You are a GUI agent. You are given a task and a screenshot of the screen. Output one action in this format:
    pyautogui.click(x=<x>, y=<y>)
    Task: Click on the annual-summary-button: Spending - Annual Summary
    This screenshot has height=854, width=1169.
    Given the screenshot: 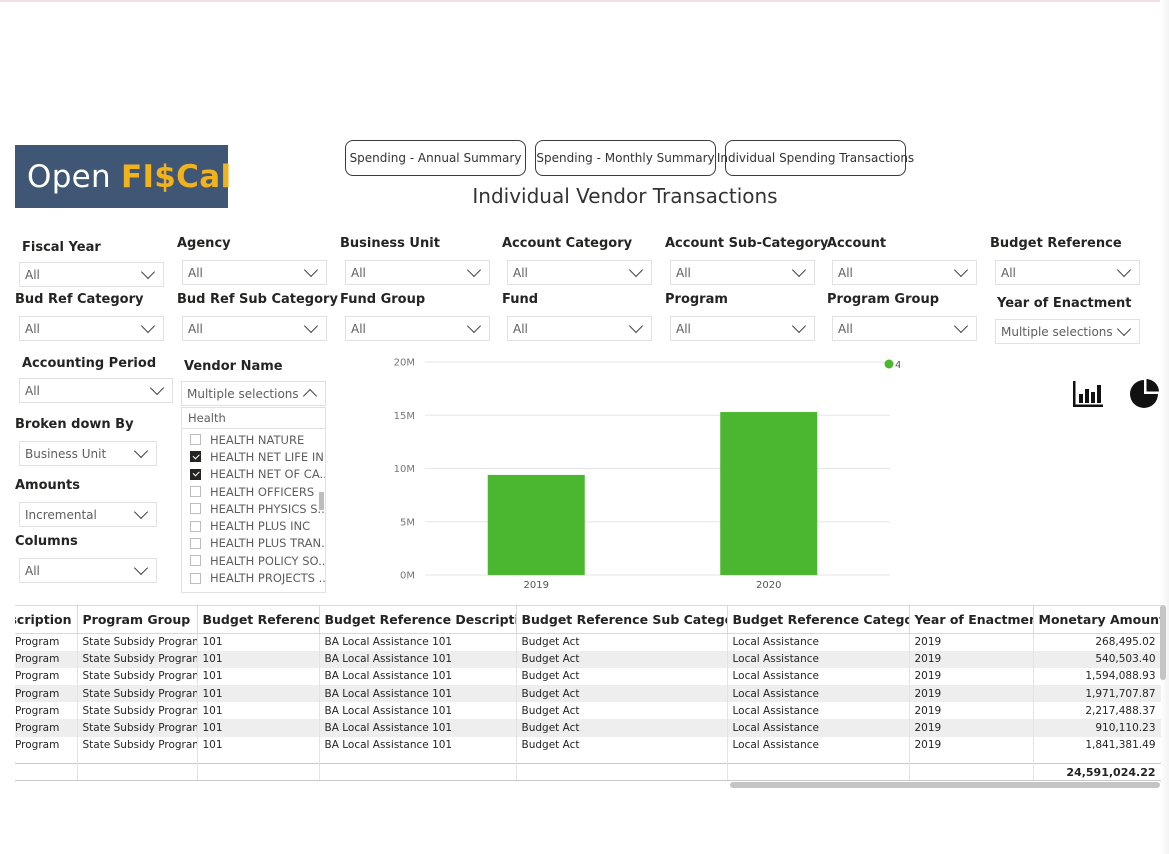 What is the action you would take?
    pyautogui.click(x=435, y=158)
    